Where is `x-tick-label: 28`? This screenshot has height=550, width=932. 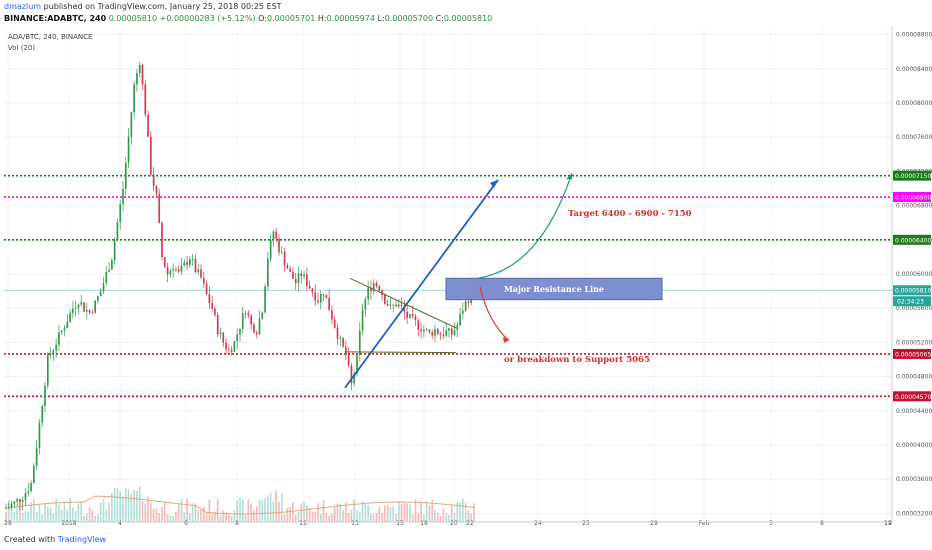 x-tick-label: 28 is located at coordinates (8, 523).